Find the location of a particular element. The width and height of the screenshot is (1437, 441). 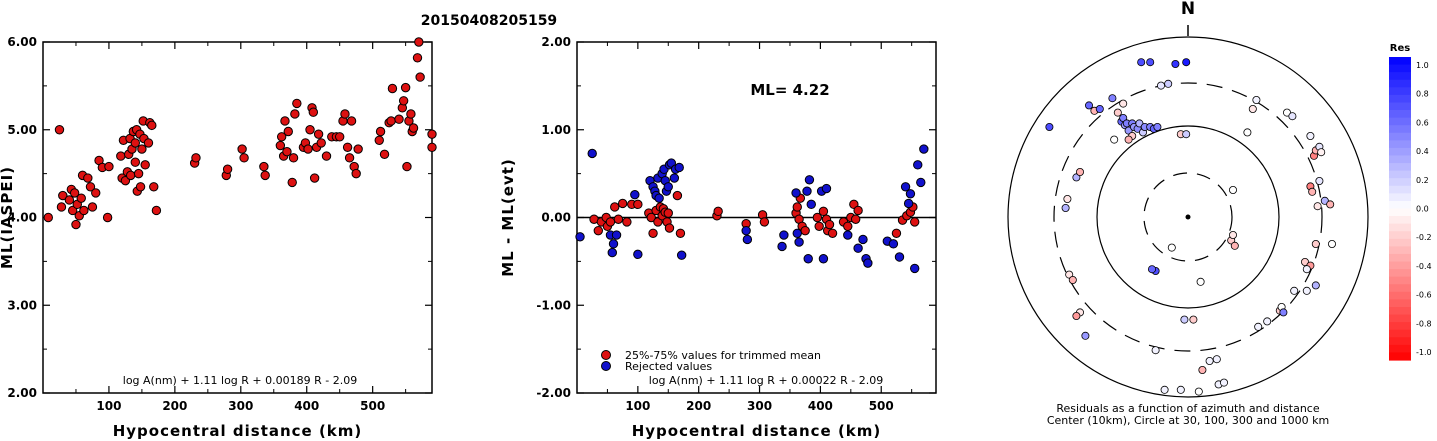

circle-300km is located at coordinates (1188, 217).